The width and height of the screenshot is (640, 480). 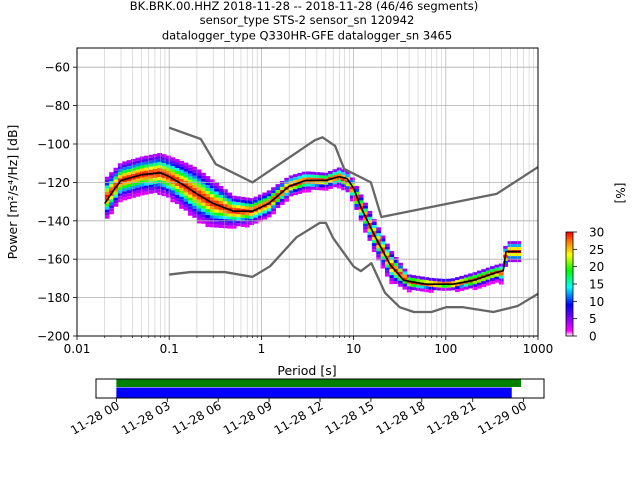 I want to click on colorbar-gradient, so click(x=569, y=284).